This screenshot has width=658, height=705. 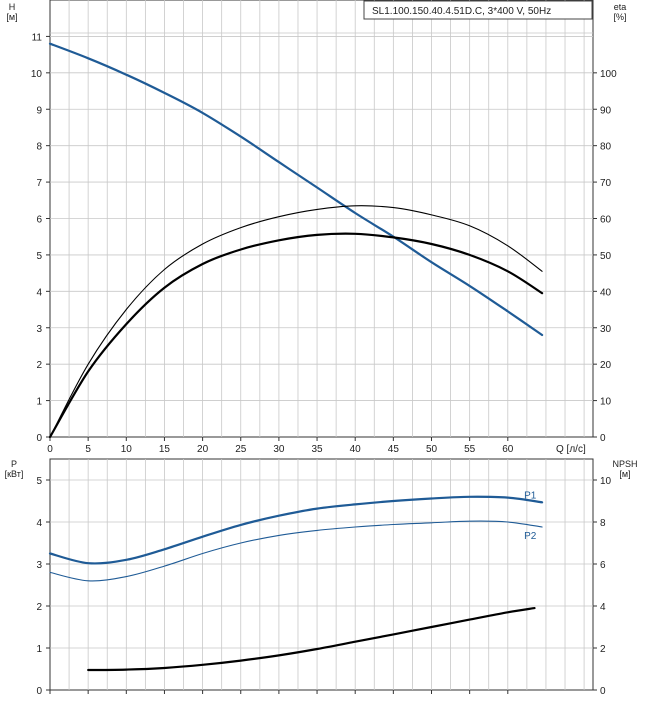 What do you see at coordinates (606, 256) in the screenshot?
I see `head-efficiency-right-tick-label: 50` at bounding box center [606, 256].